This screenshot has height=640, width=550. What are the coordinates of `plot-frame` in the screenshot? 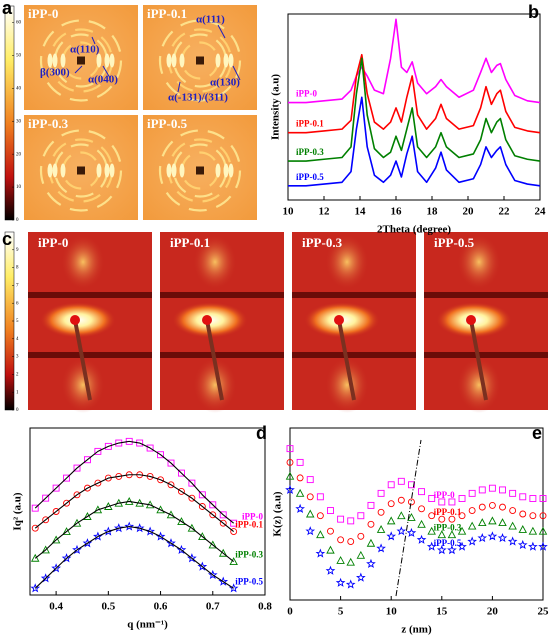 It's located at (147, 511).